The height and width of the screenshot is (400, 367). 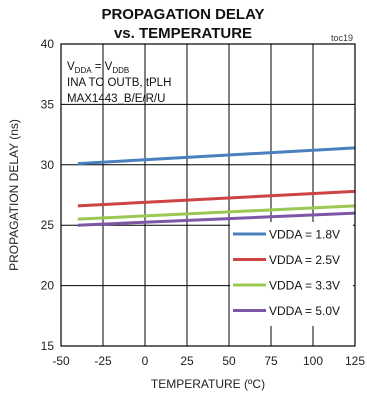 What do you see at coordinates (229, 361) in the screenshot?
I see `x-tick-label: 50` at bounding box center [229, 361].